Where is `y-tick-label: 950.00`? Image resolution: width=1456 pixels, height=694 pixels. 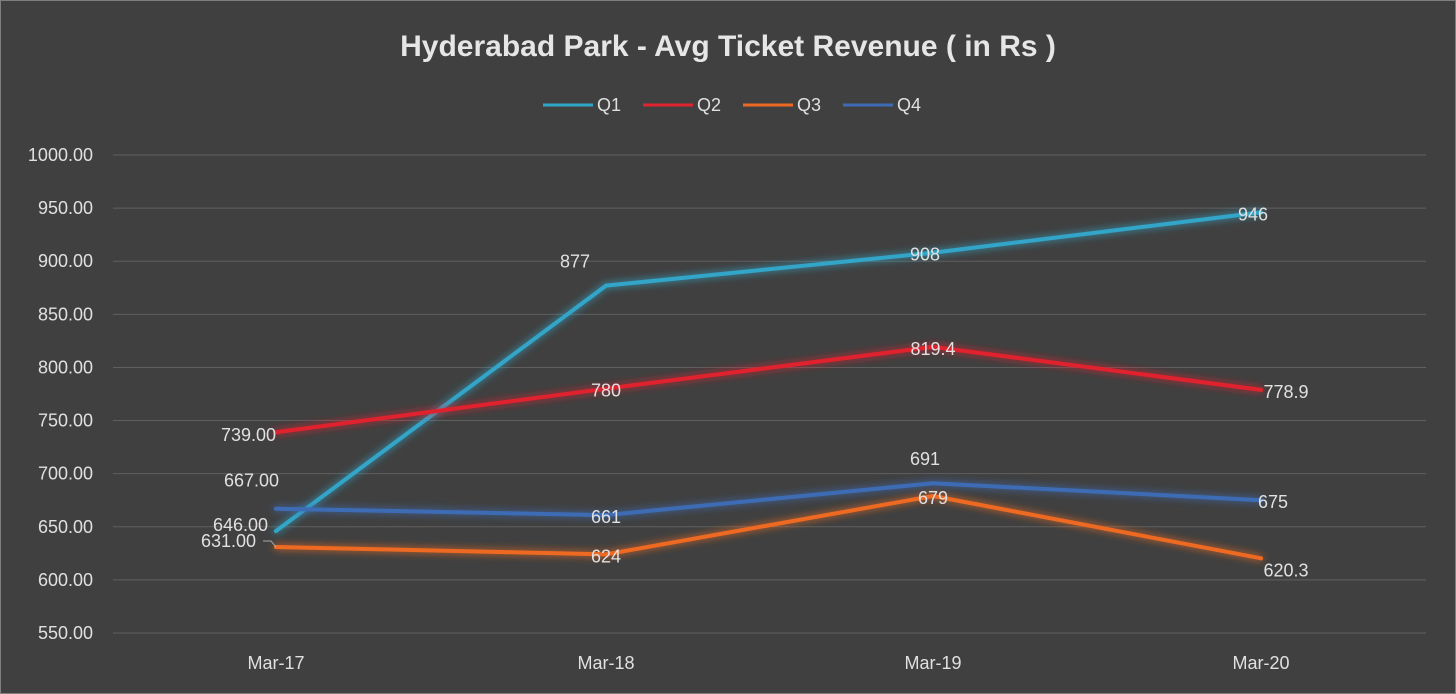
y-tick-label: 950.00 is located at coordinates (65, 208).